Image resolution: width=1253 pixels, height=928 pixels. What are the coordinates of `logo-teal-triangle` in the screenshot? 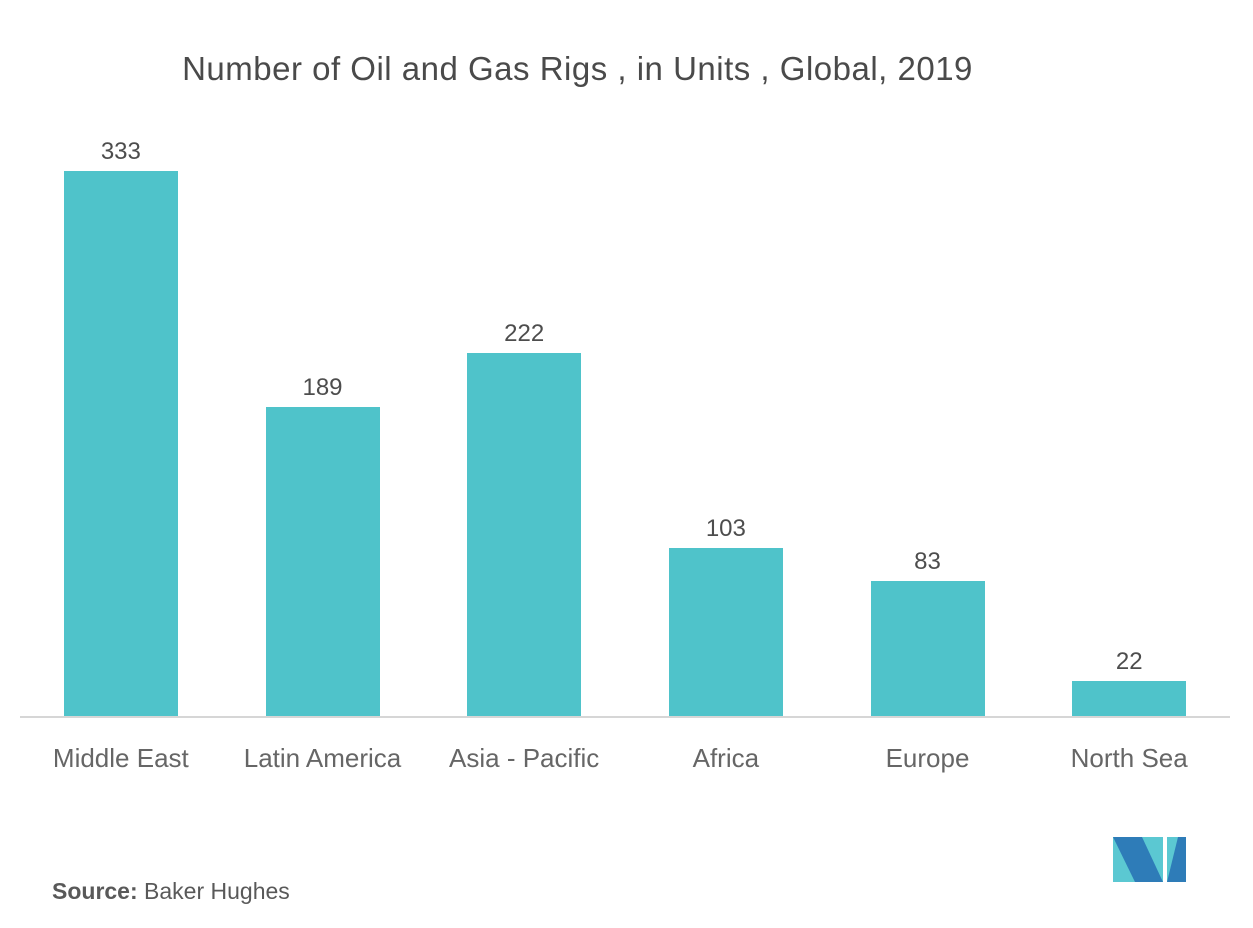 It's located at (1172, 859).